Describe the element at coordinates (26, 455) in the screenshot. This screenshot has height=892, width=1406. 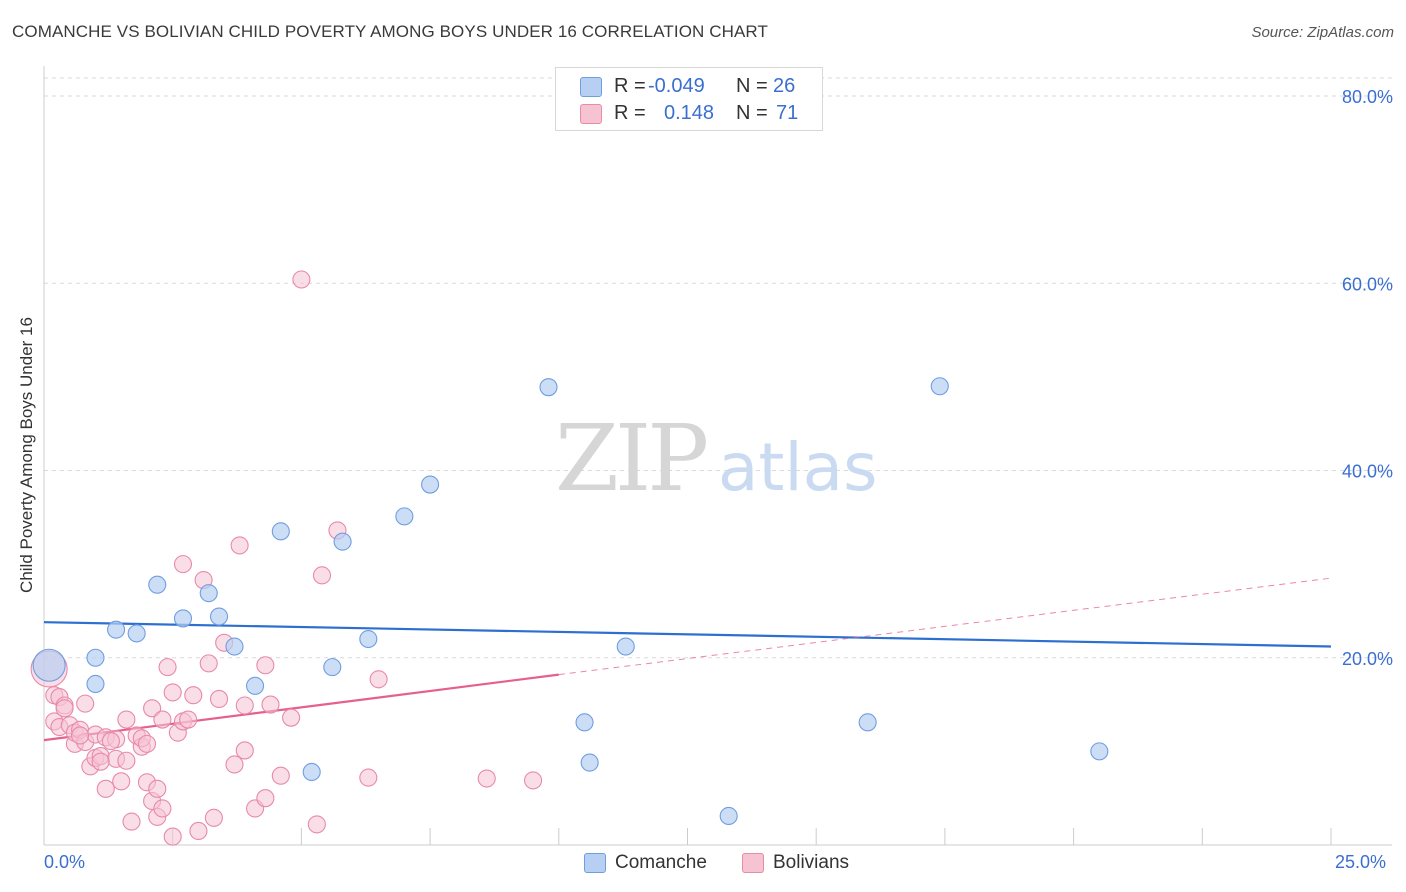
I see `y-axis-label: Child Poverty Among Boys Under 16` at that location.